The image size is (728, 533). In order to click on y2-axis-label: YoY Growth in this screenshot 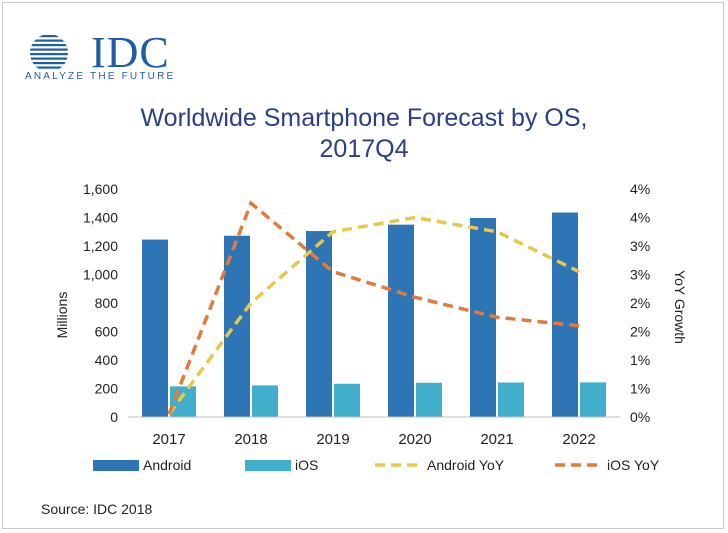, I will do `click(680, 307)`.